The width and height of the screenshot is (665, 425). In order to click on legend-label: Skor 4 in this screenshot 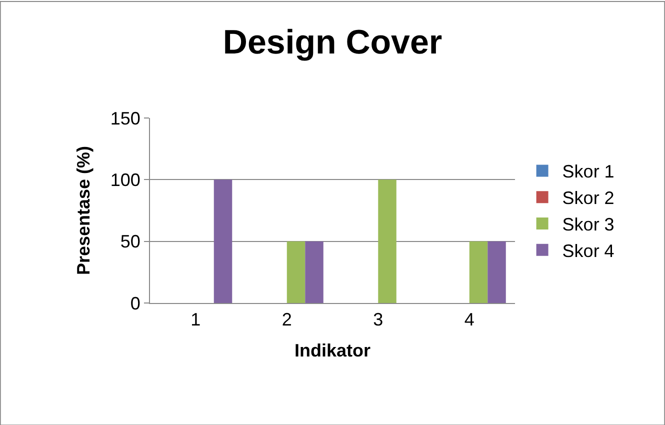, I will do `click(588, 250)`.